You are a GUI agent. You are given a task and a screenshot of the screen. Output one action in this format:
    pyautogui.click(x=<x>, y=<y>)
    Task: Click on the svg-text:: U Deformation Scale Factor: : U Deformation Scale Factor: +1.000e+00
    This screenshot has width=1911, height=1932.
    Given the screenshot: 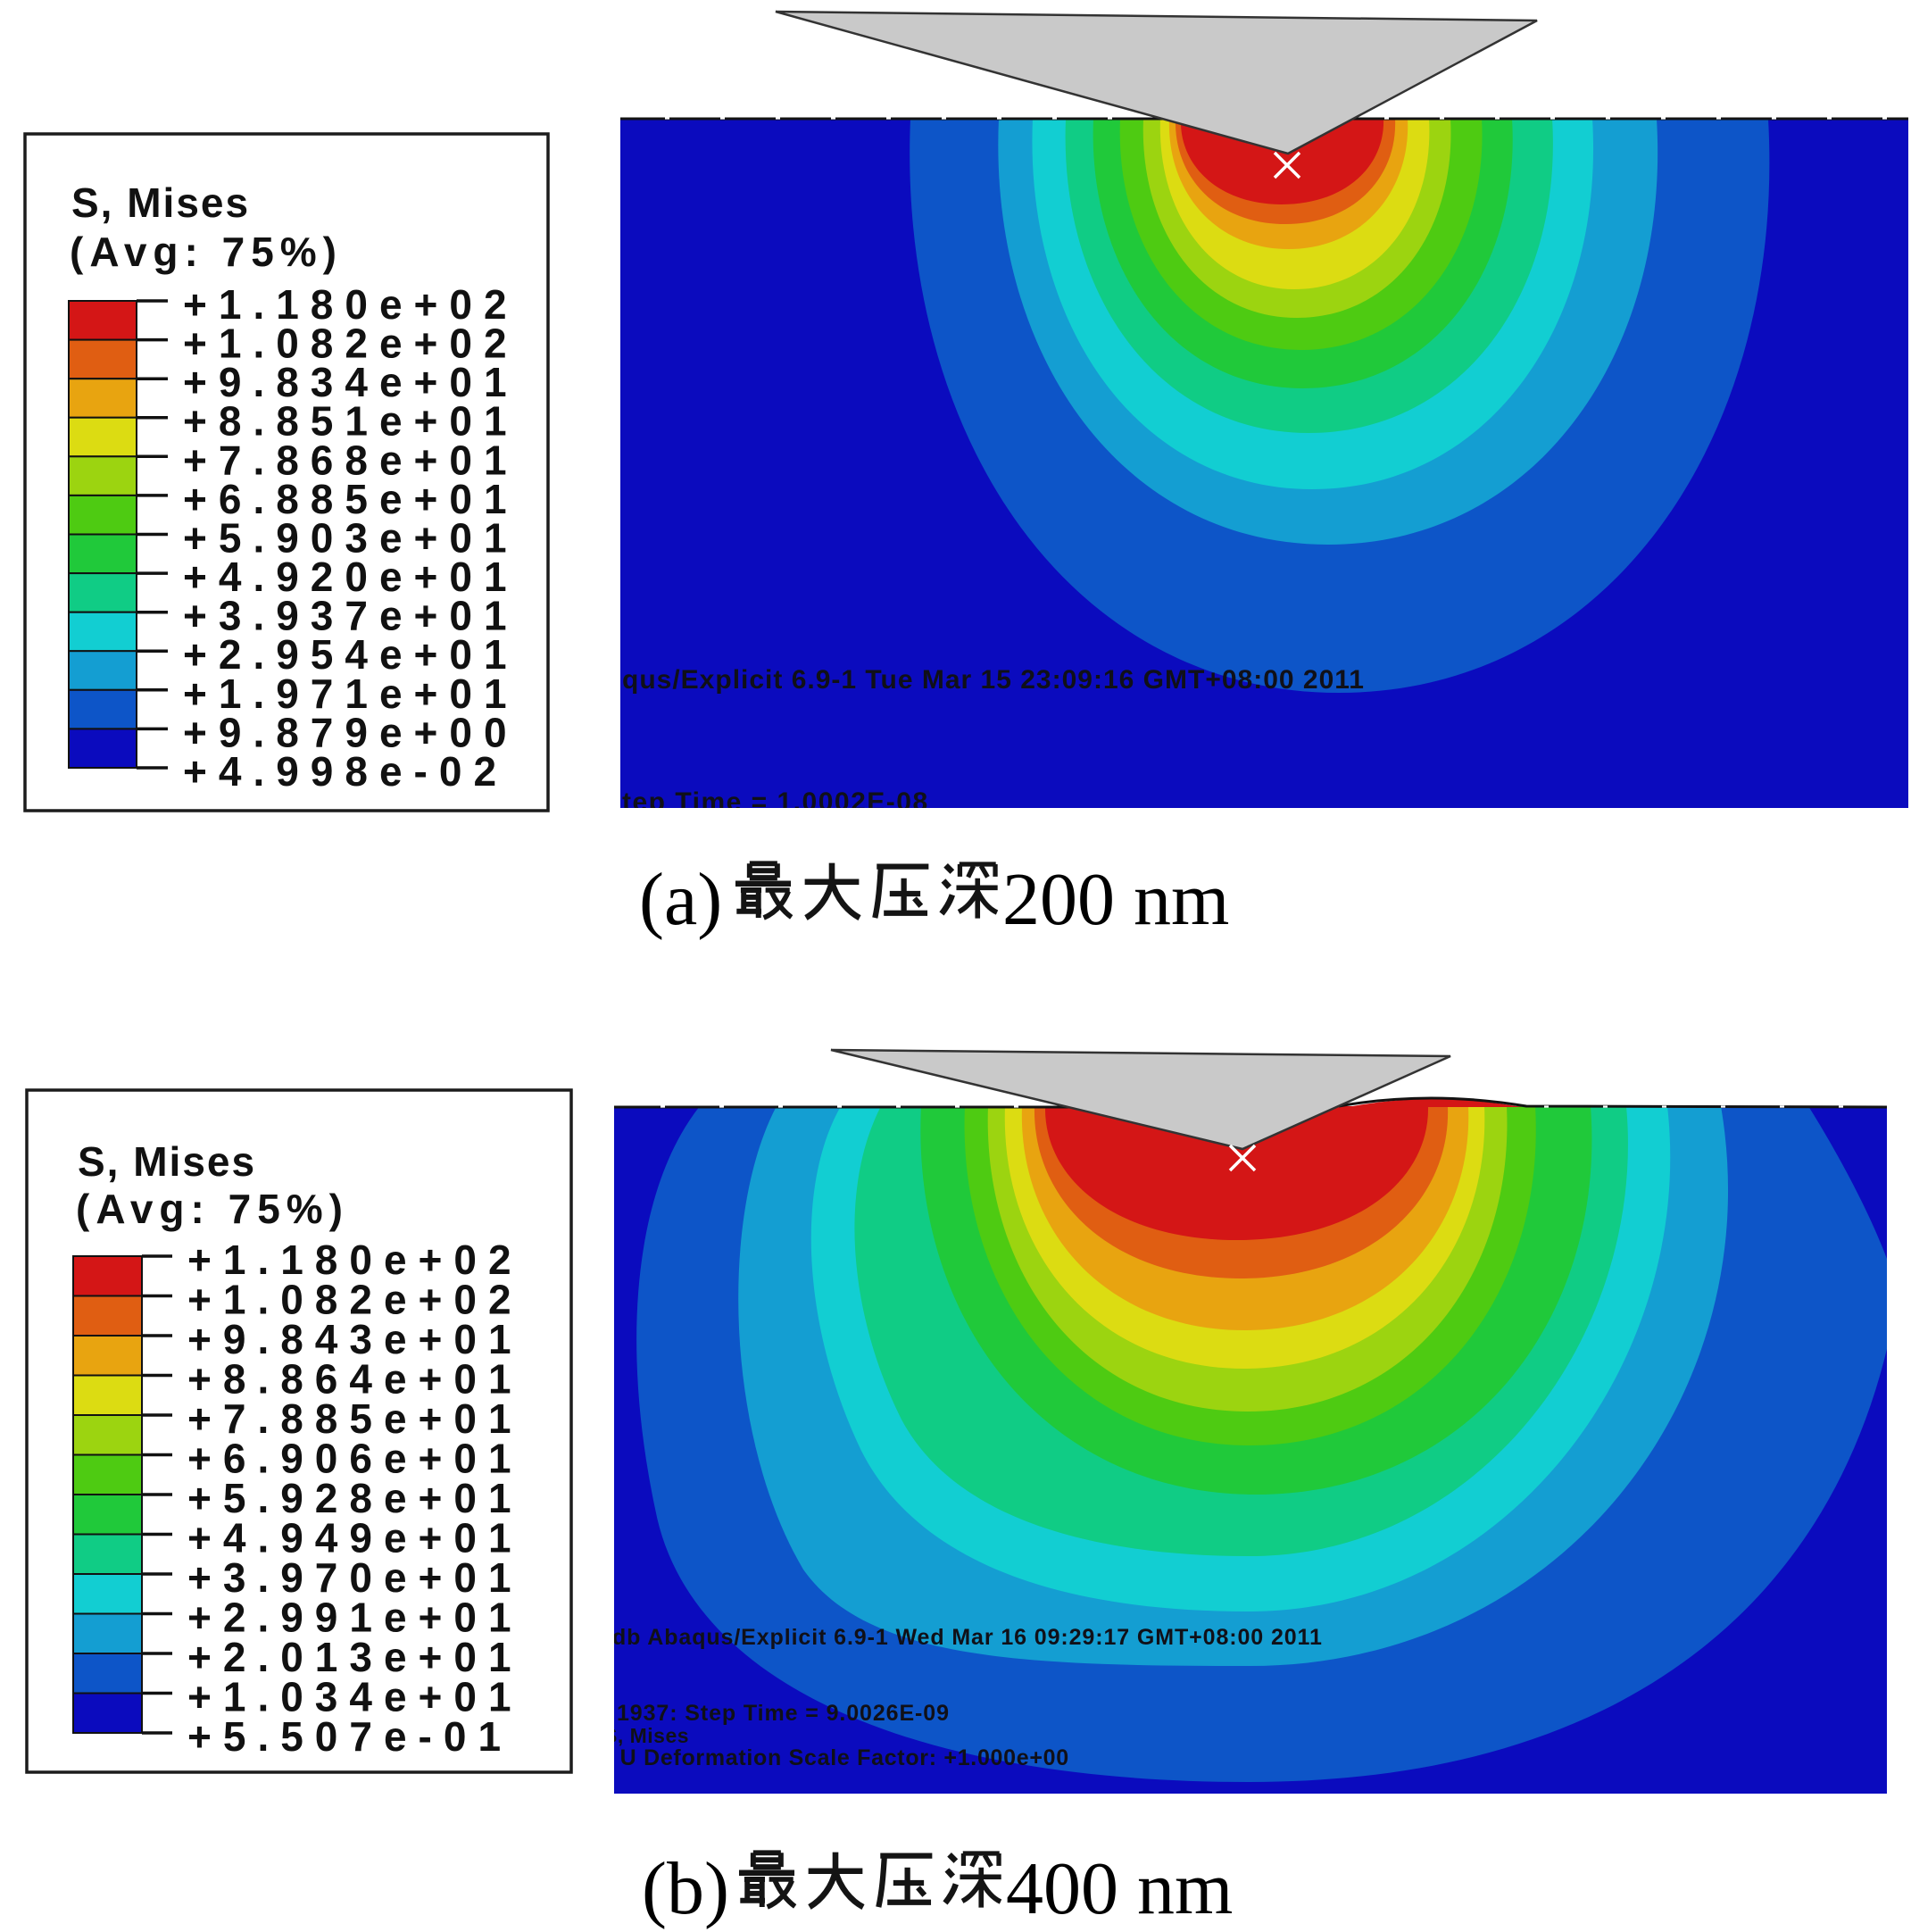 What is the action you would take?
    pyautogui.click(x=837, y=1757)
    